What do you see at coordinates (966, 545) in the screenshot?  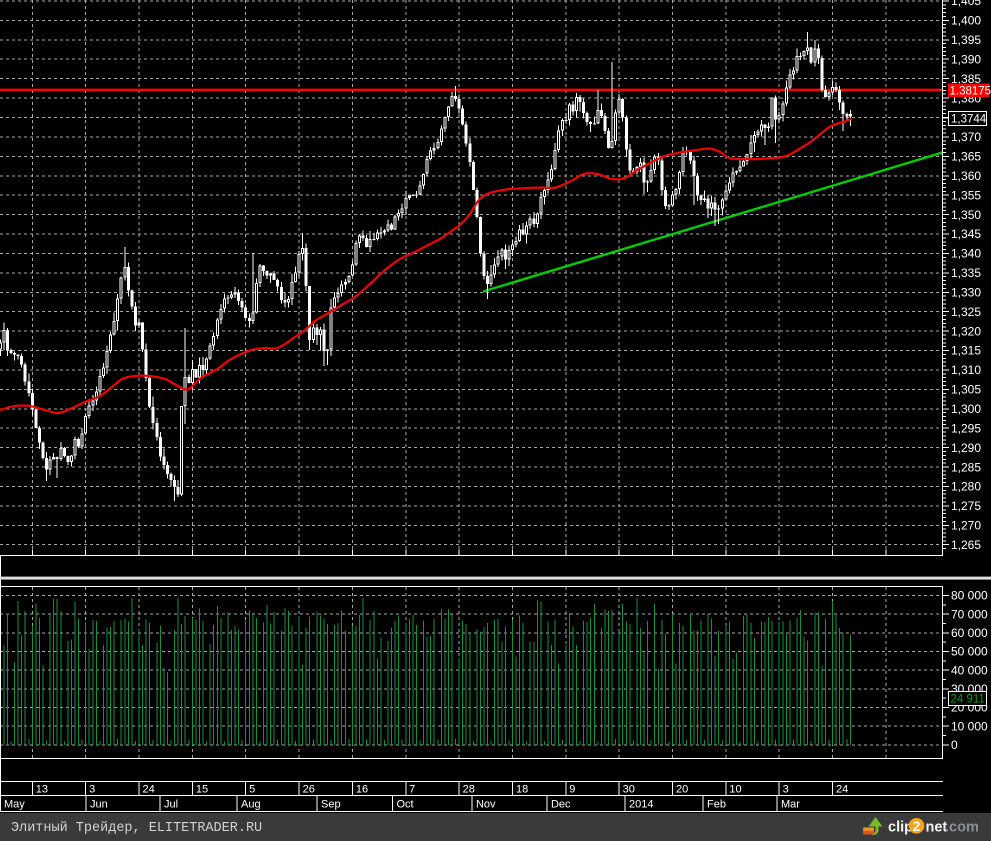 I see `svg-text: 1,265` at bounding box center [966, 545].